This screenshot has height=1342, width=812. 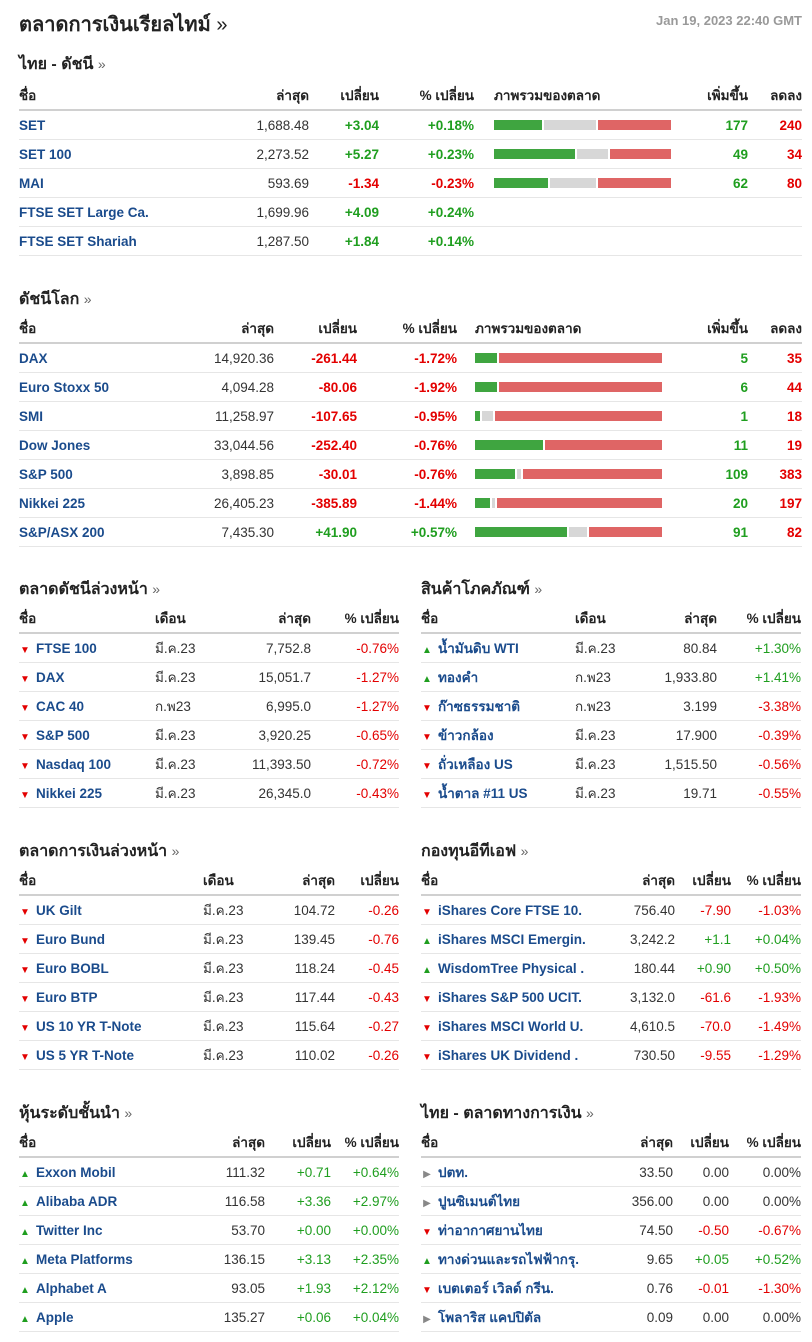 I want to click on section-title-text: ตลาดการเงินล่วงหน้า, so click(x=93, y=851).